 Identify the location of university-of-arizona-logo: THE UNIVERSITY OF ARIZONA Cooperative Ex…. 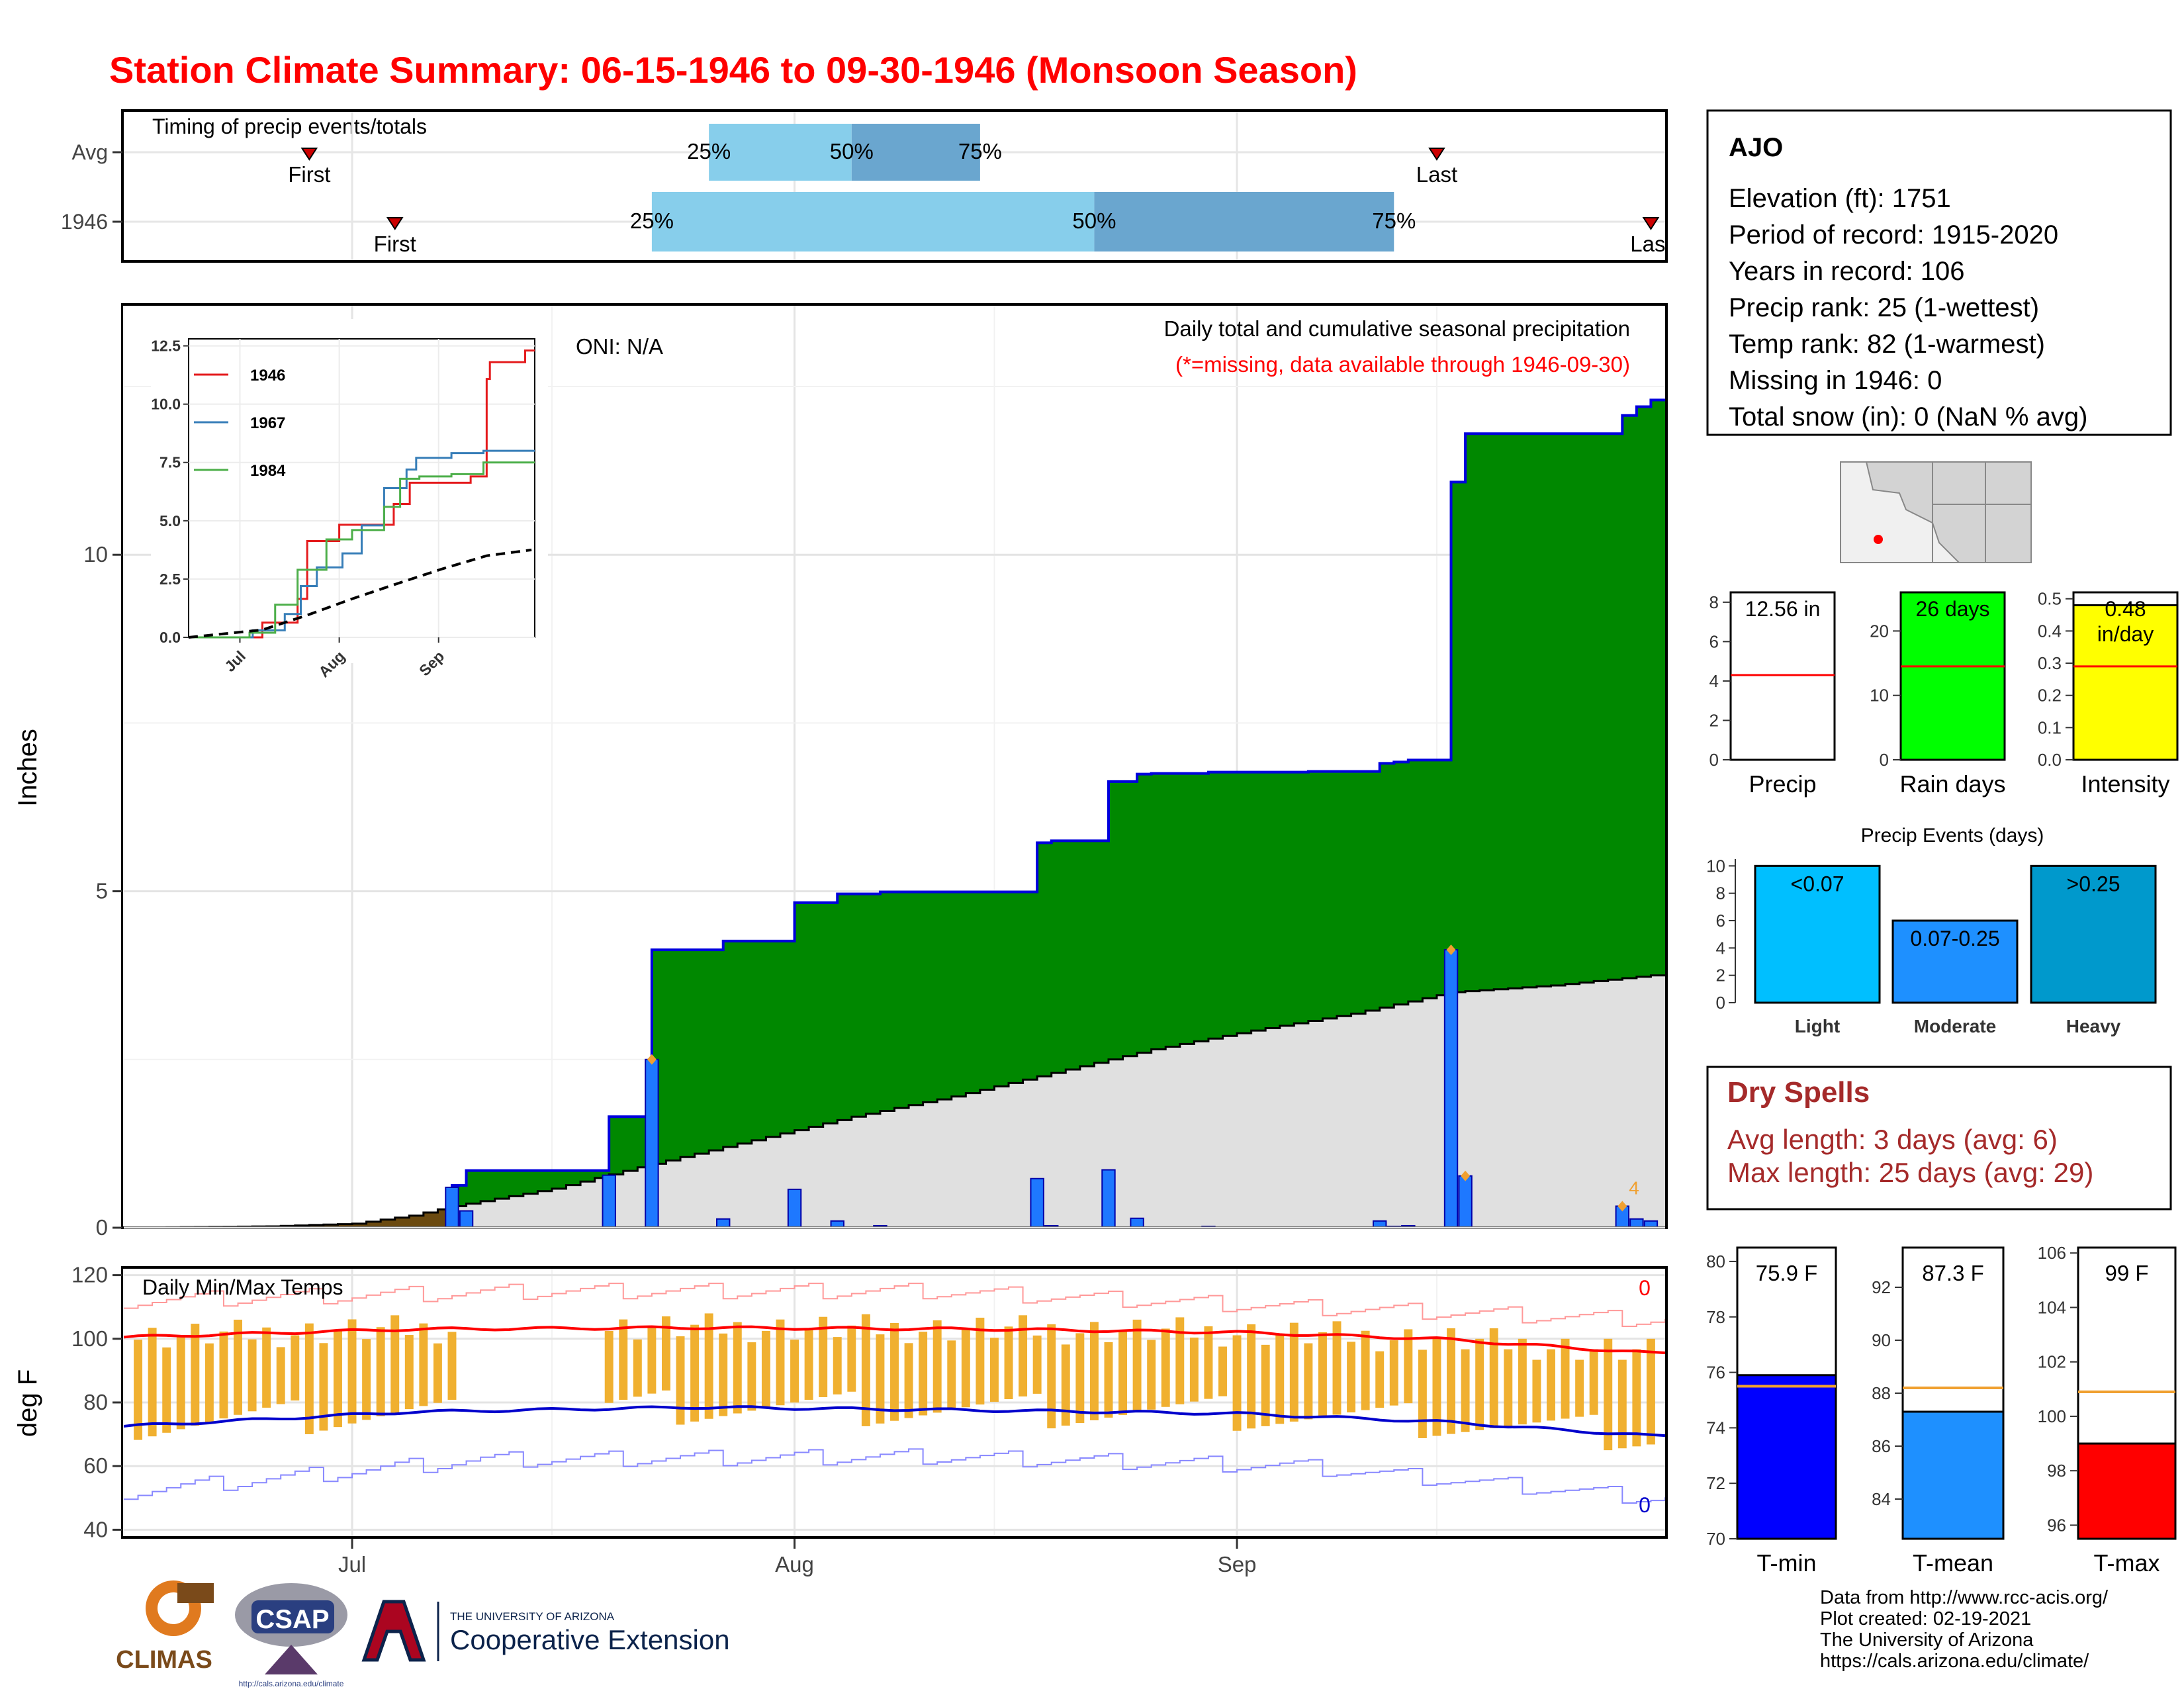
(545, 1631).